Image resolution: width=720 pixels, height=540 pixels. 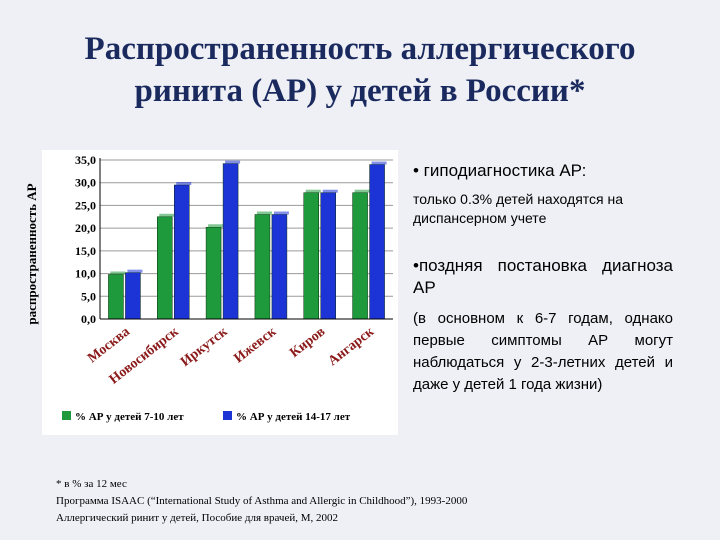 What do you see at coordinates (85, 160) in the screenshot?
I see `y-tick-label: 35,0` at bounding box center [85, 160].